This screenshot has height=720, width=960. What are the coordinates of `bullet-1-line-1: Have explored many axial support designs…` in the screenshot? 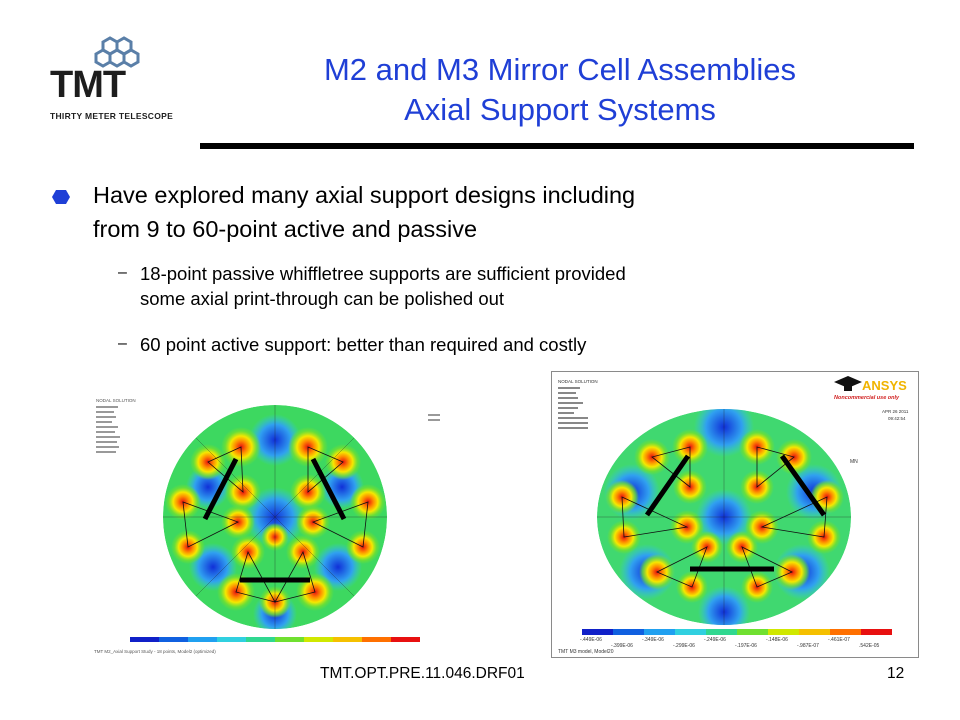 It's located at (364, 195).